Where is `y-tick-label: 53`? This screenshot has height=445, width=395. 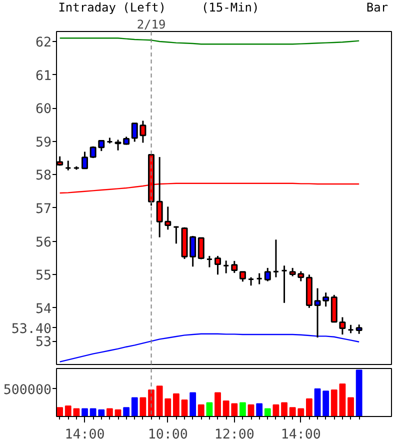
y-tick-label: 53 is located at coordinates (43, 342).